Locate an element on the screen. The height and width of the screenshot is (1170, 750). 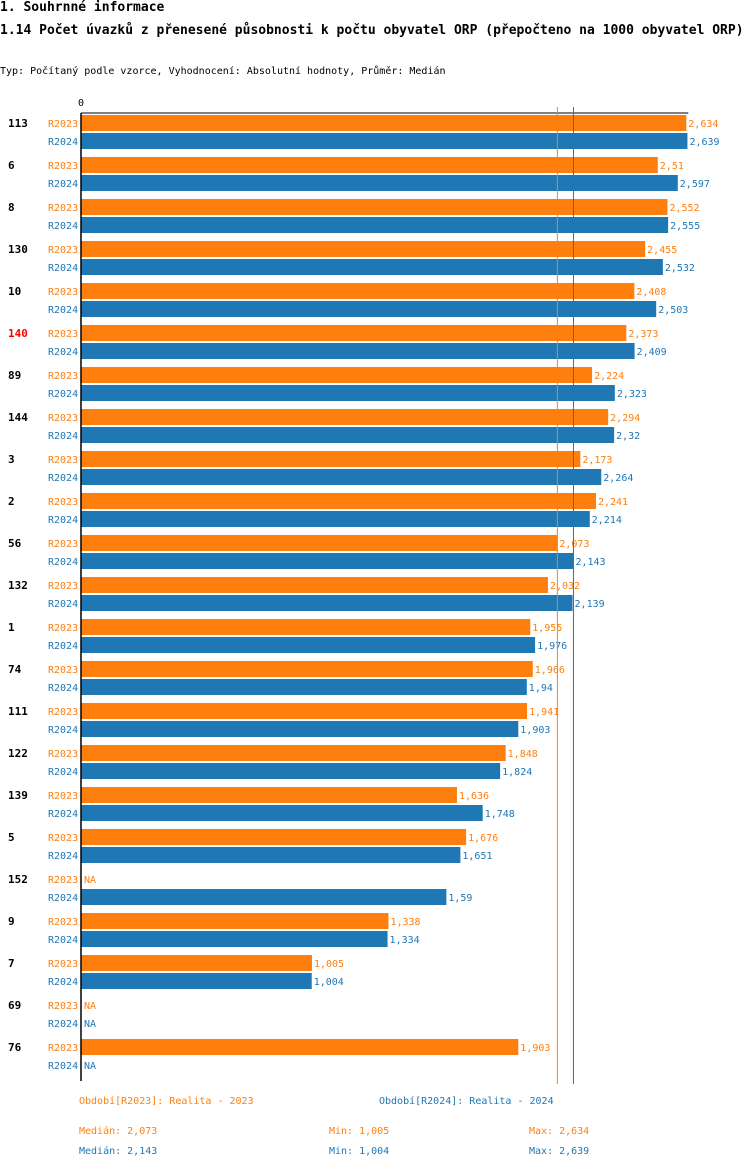
value-label: 1,651 is located at coordinates (477, 856).